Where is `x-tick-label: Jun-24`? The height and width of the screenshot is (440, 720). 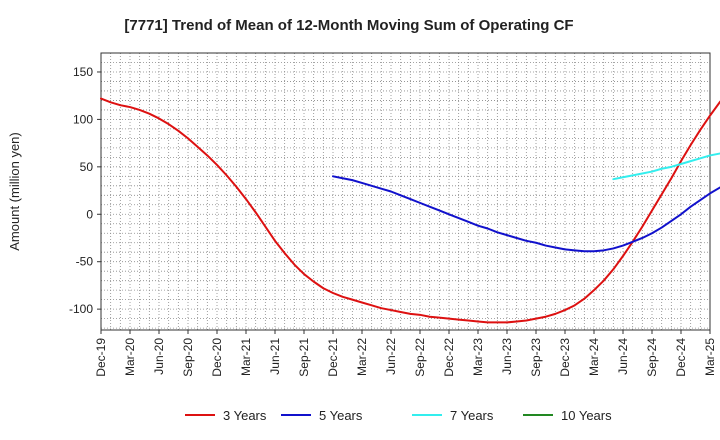 x-tick-label: Jun-24 is located at coordinates (623, 356).